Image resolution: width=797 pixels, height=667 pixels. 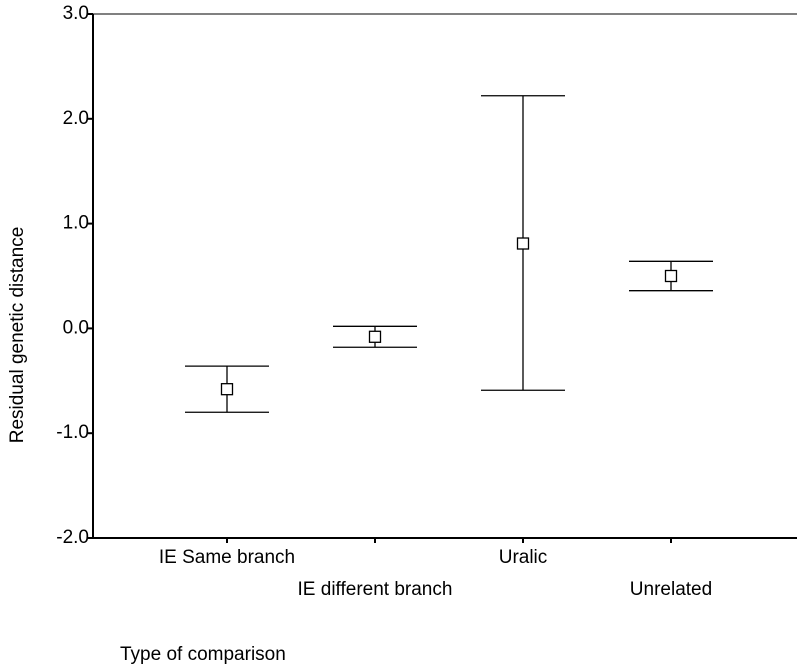 I want to click on y-axis-title: Residual genetic distance, so click(x=17, y=335).